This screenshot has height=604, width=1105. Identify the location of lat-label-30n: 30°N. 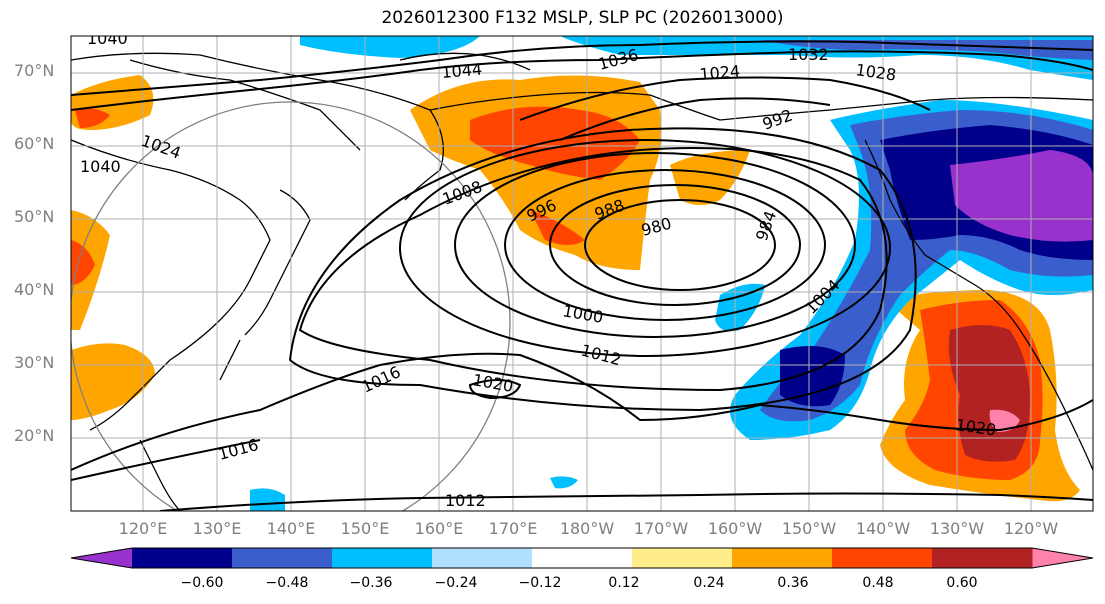
(34, 362).